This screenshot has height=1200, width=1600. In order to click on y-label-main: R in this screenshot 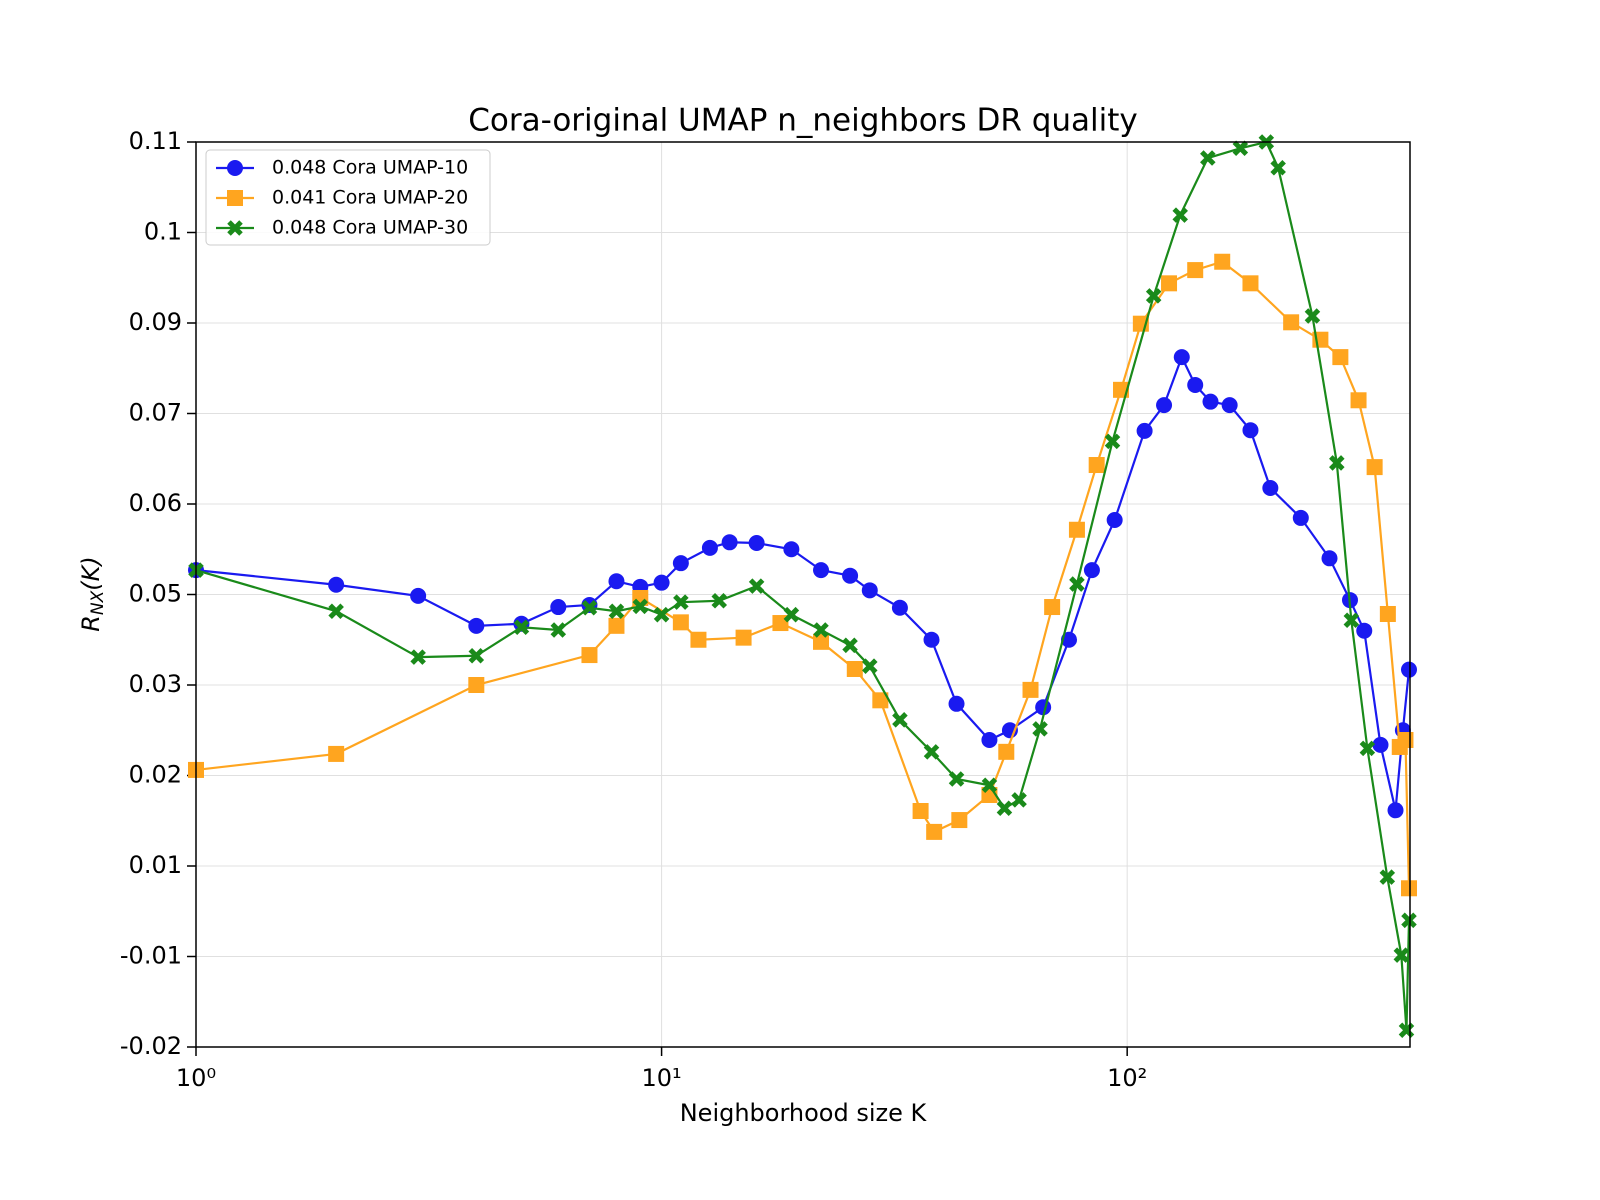, I will do `click(91, 623)`.